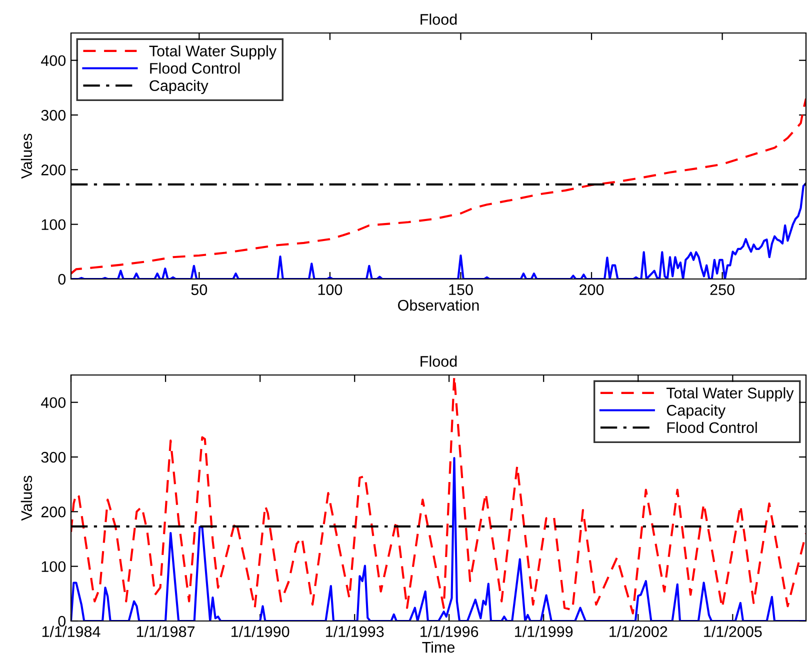 This screenshot has height=663, width=808. What do you see at coordinates (461, 290) in the screenshot?
I see `x-tick-label: 150` at bounding box center [461, 290].